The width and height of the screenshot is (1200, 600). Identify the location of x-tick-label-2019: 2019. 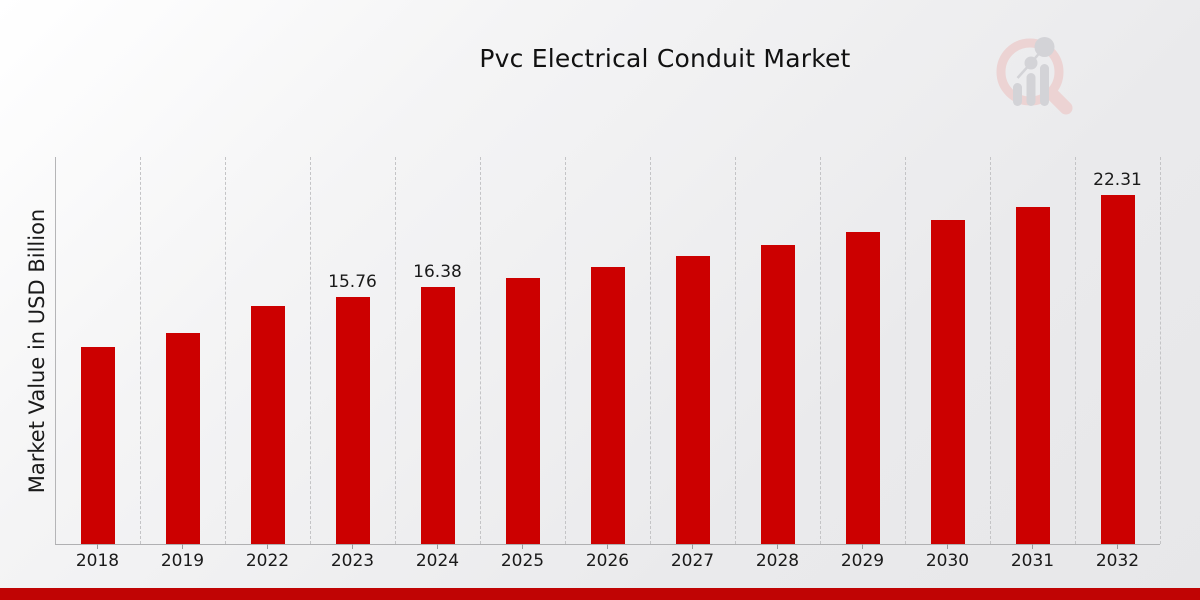
(182, 561).